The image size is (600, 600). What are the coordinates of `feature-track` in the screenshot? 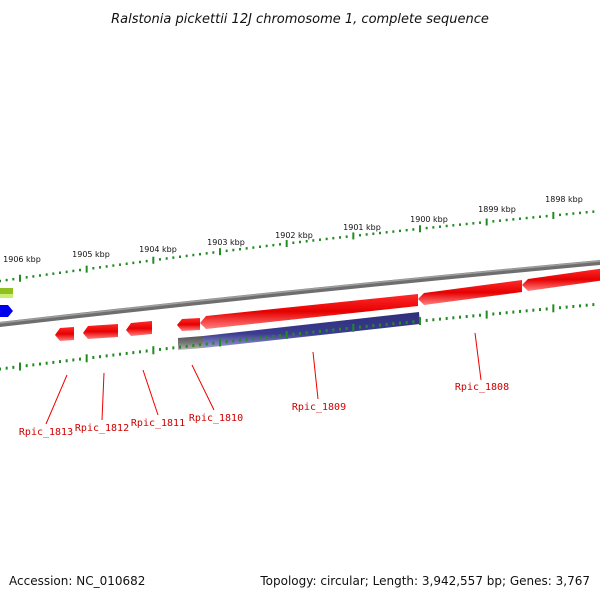 It's located at (299, 331).